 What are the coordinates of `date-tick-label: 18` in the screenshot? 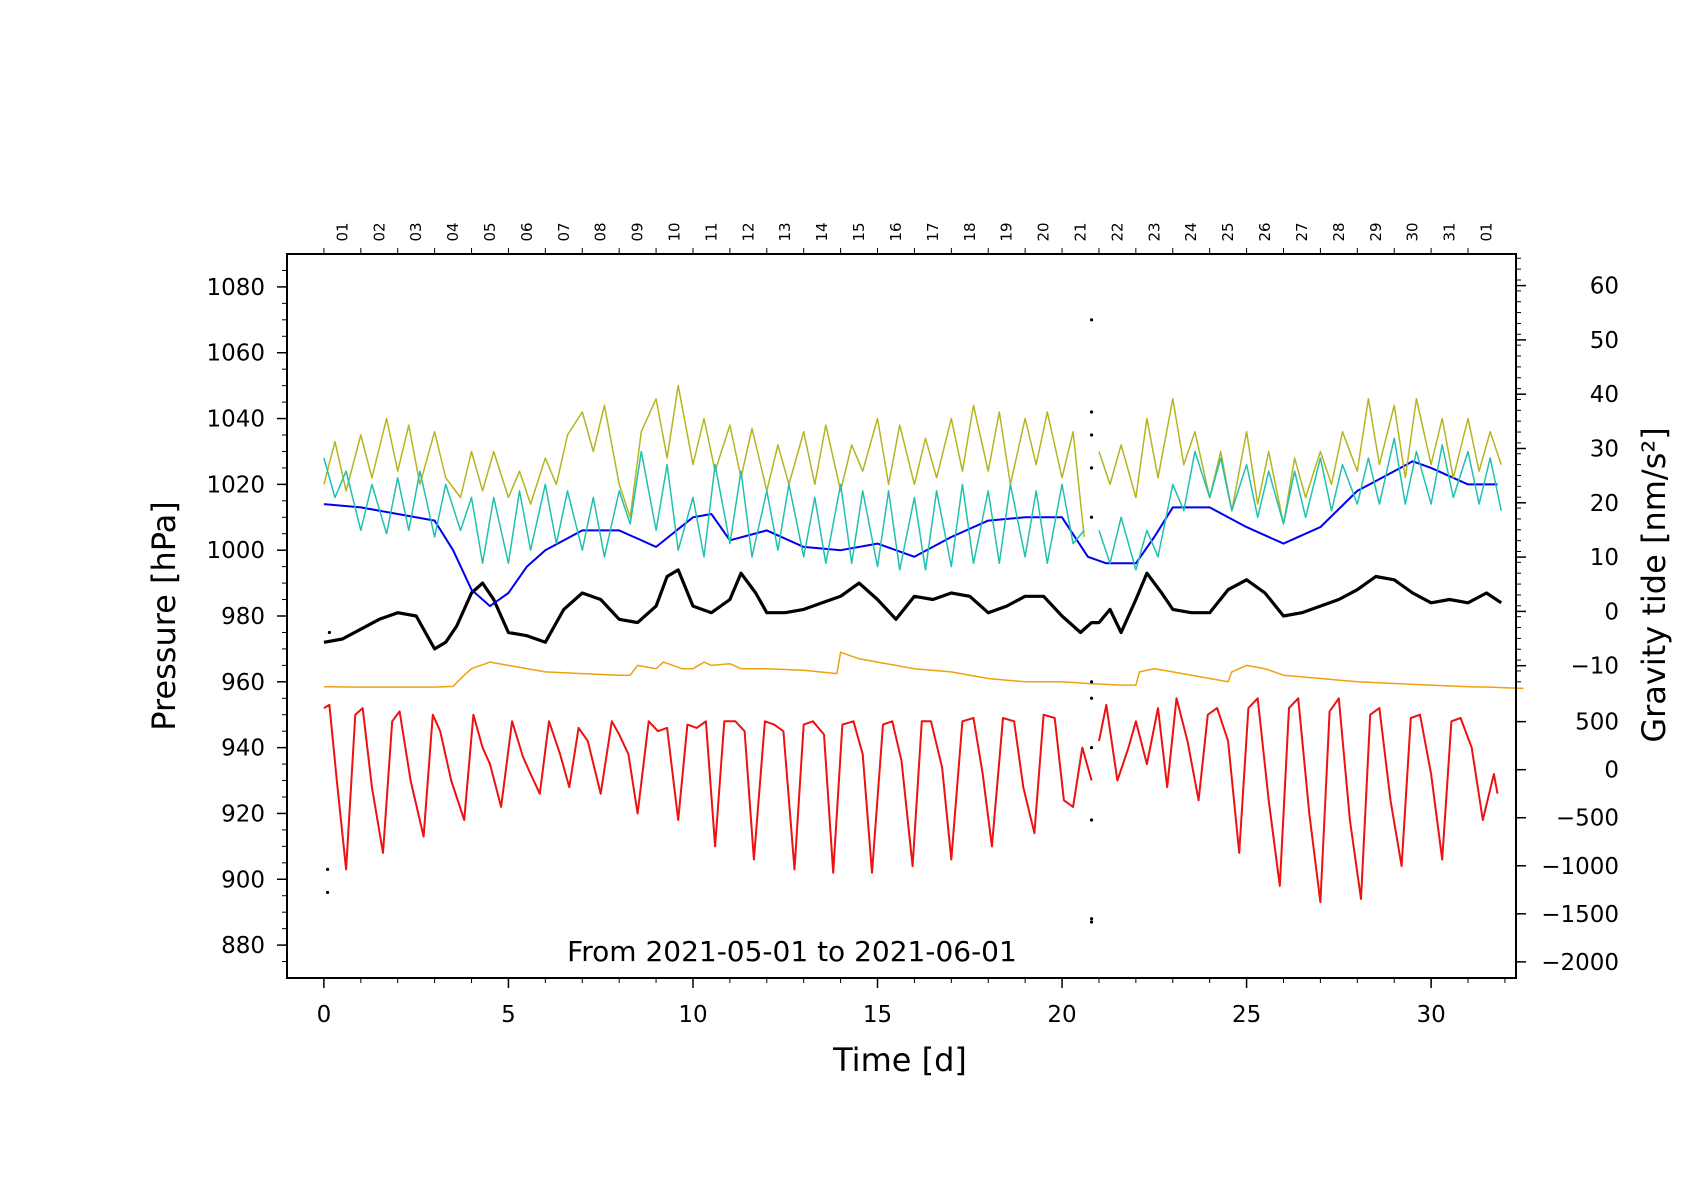 It's located at (970, 231).